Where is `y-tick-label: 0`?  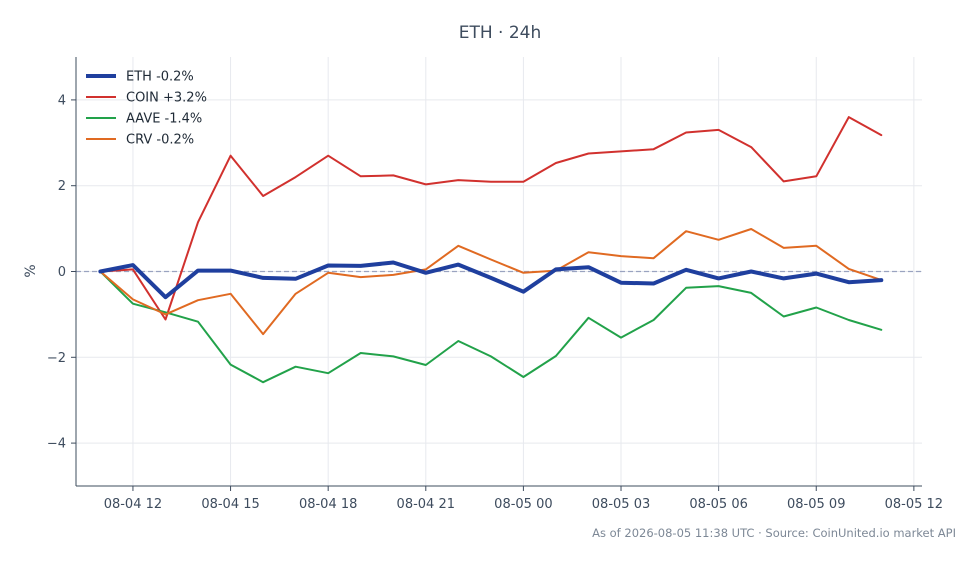
y-tick-label: 0 is located at coordinates (62, 272).